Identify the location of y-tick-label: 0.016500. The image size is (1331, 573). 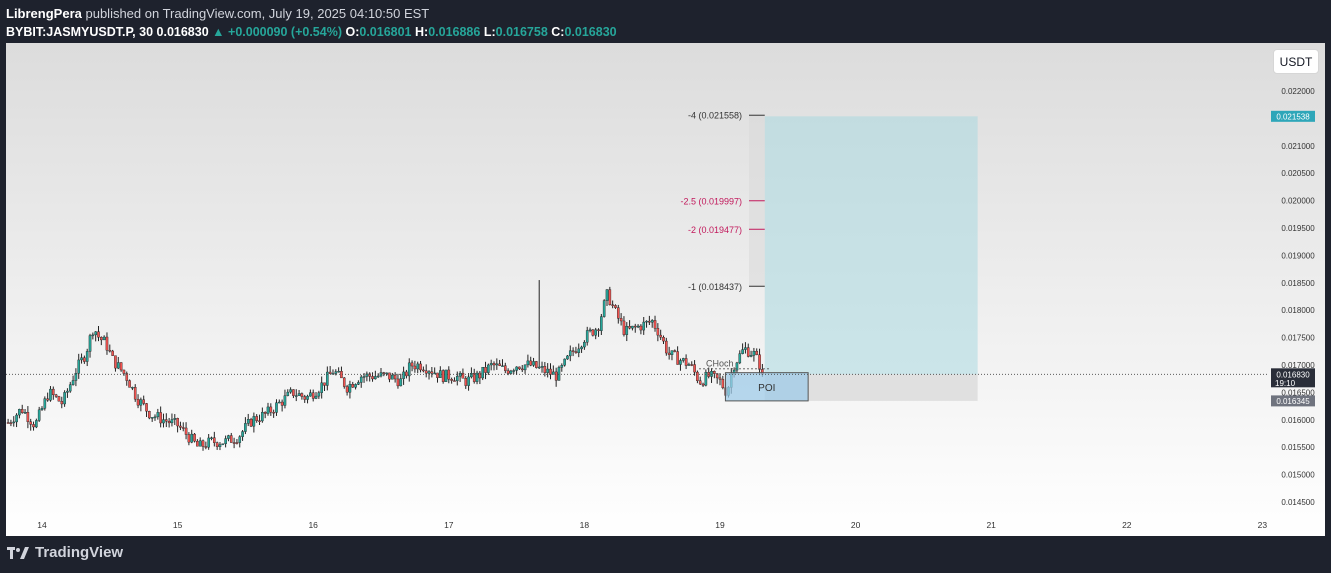
(1298, 392).